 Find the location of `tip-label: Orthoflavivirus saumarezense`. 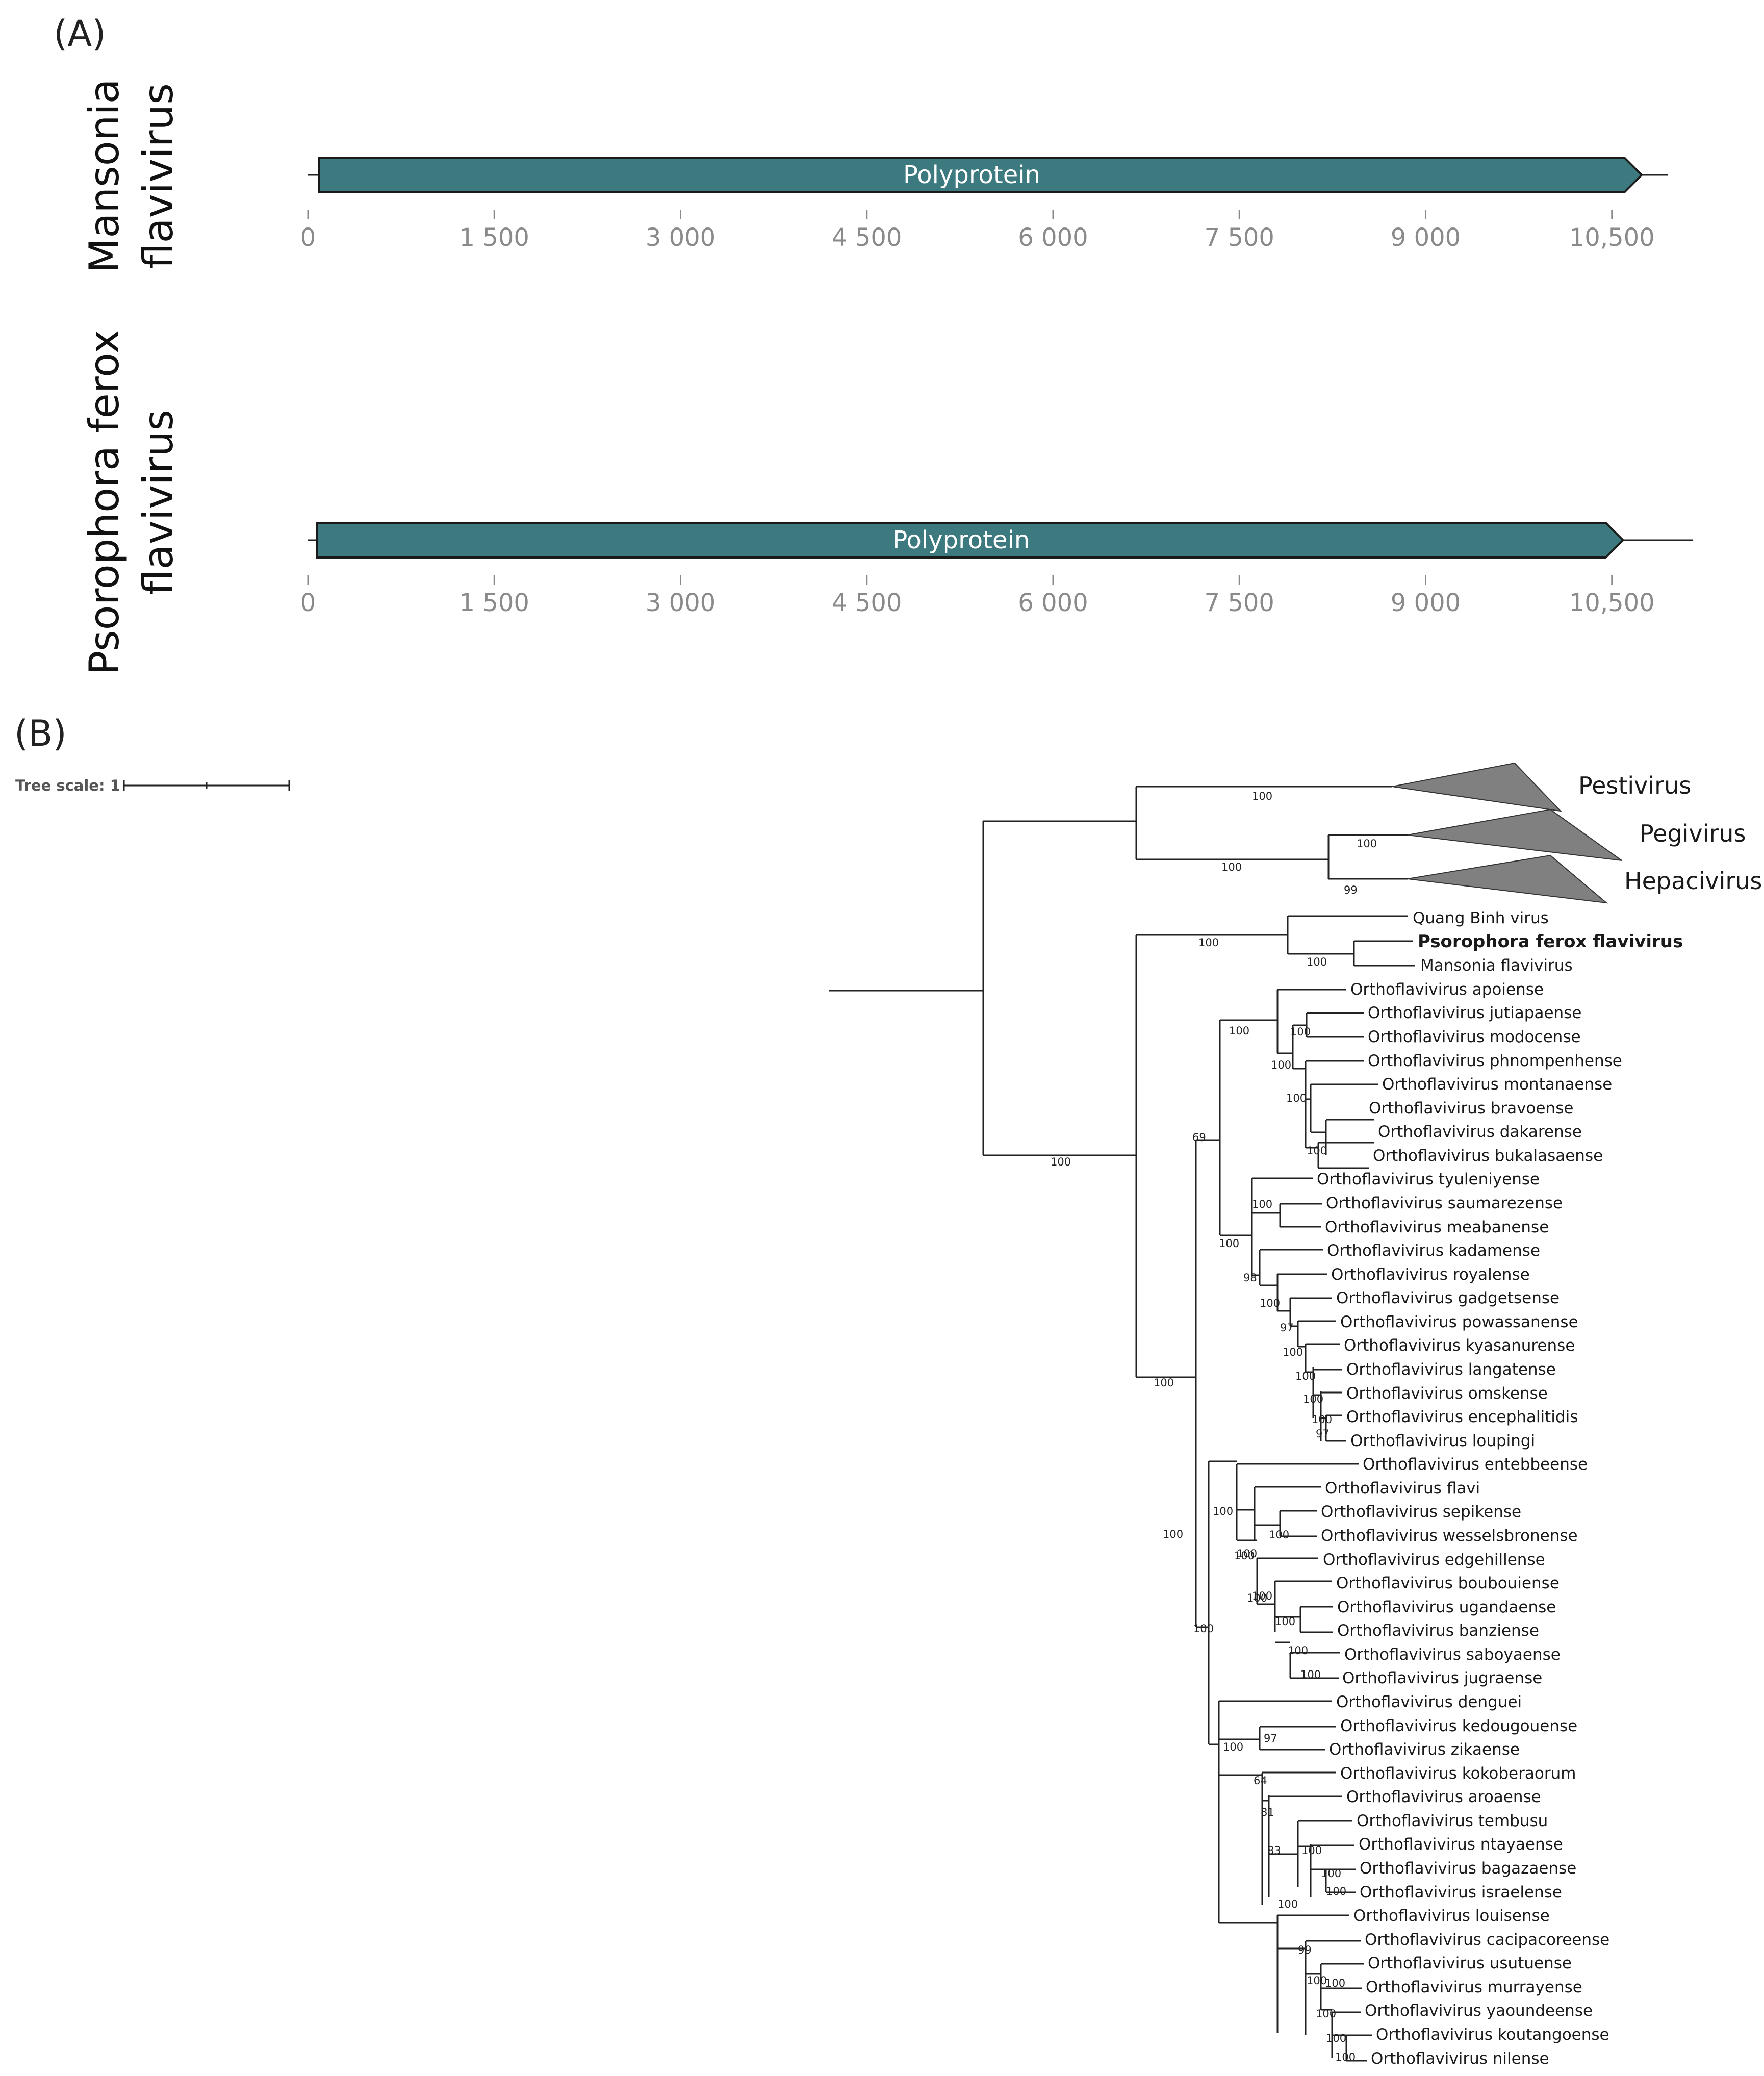

tip-label: Orthoflavivirus saumarezense is located at coordinates (1444, 1203).